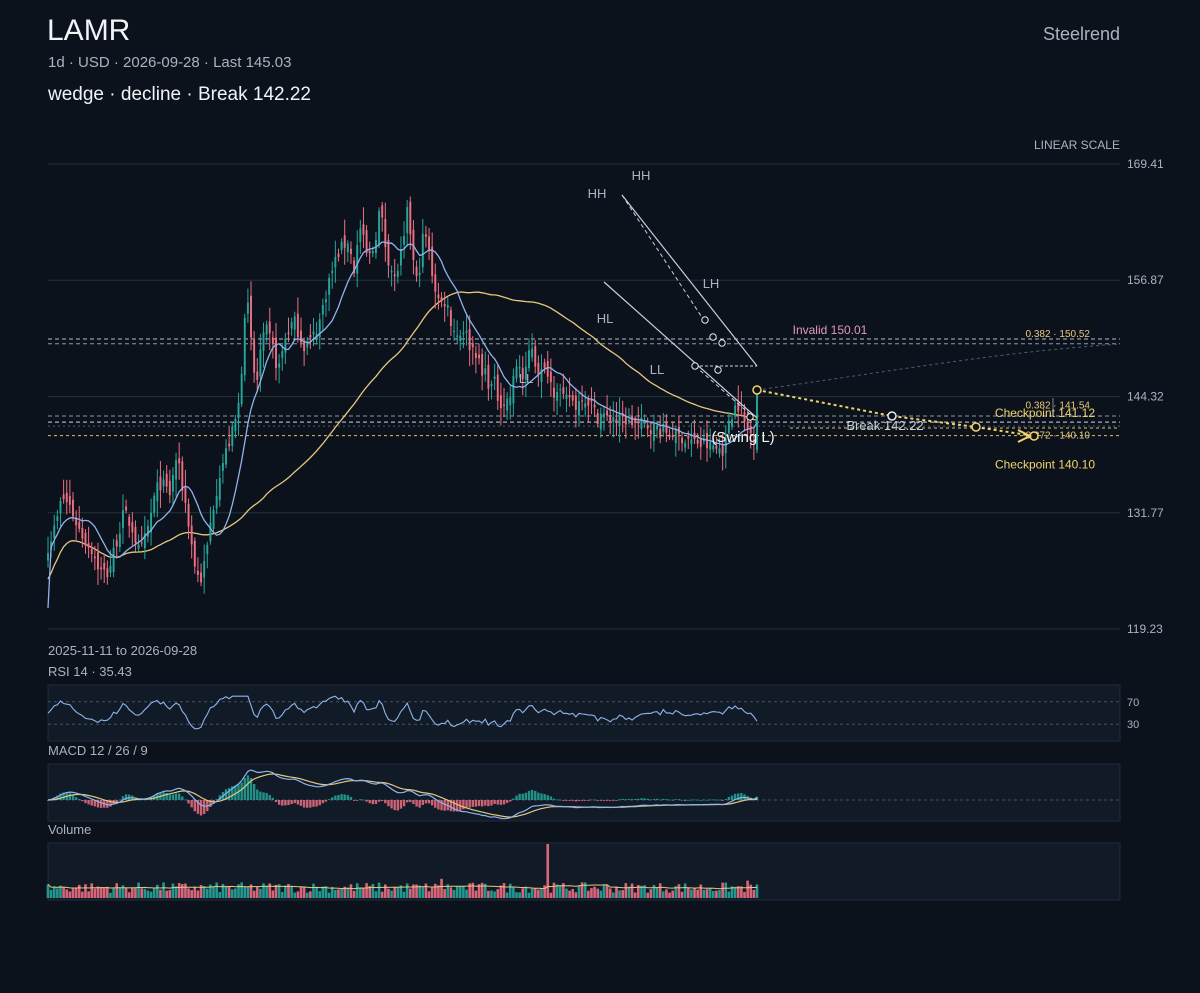  What do you see at coordinates (884, 425) in the screenshot?
I see `level-label: Break 142.22` at bounding box center [884, 425].